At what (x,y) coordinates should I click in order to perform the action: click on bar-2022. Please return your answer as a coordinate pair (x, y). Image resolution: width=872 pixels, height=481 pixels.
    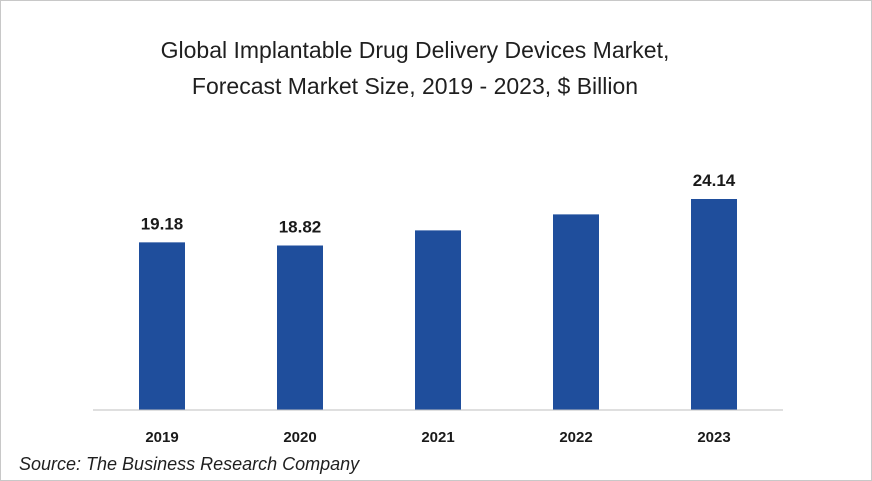
    Looking at the image, I should click on (576, 312).